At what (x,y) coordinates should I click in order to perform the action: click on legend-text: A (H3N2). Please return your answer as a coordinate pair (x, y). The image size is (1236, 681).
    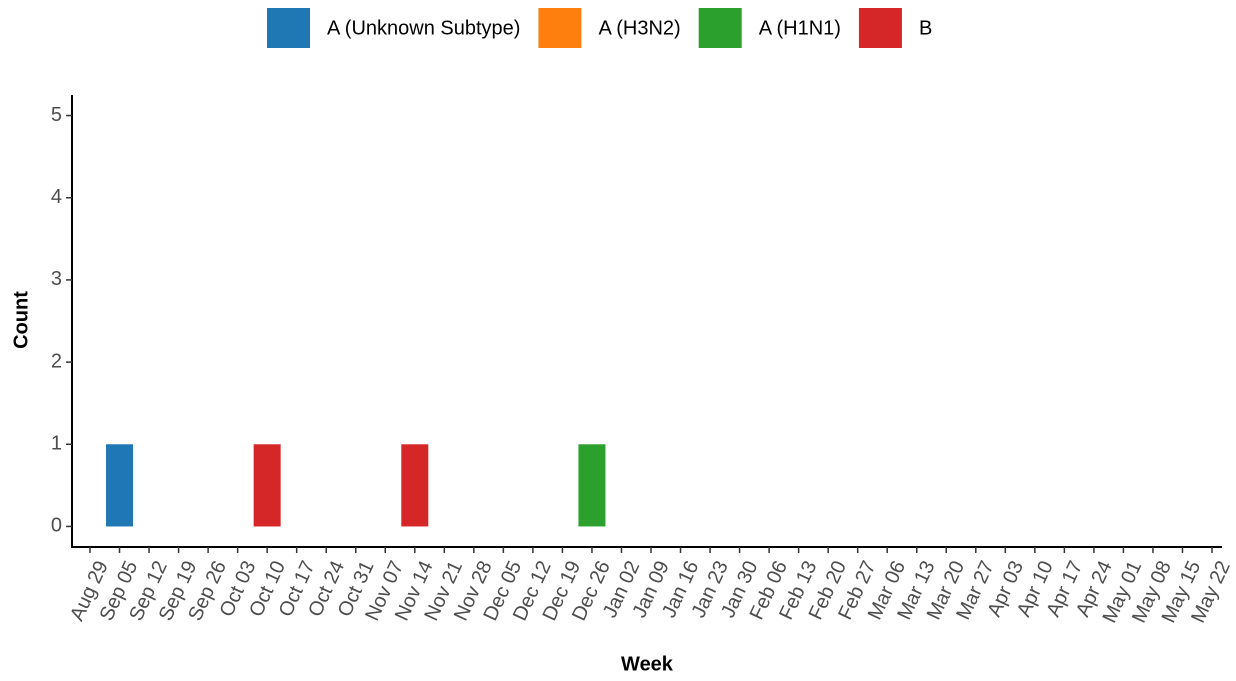
    Looking at the image, I should click on (639, 28).